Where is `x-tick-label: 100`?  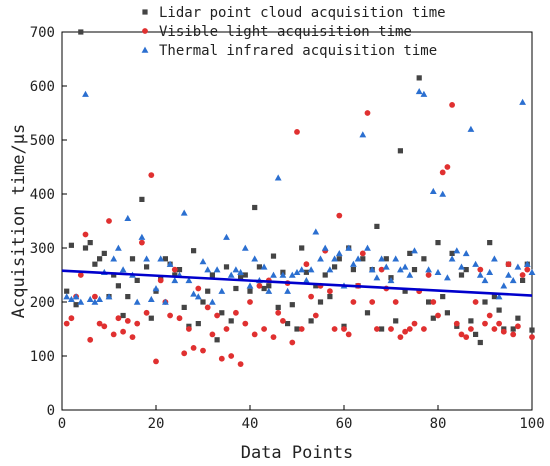
x-tick-label: 100 is located at coordinates (531, 424).